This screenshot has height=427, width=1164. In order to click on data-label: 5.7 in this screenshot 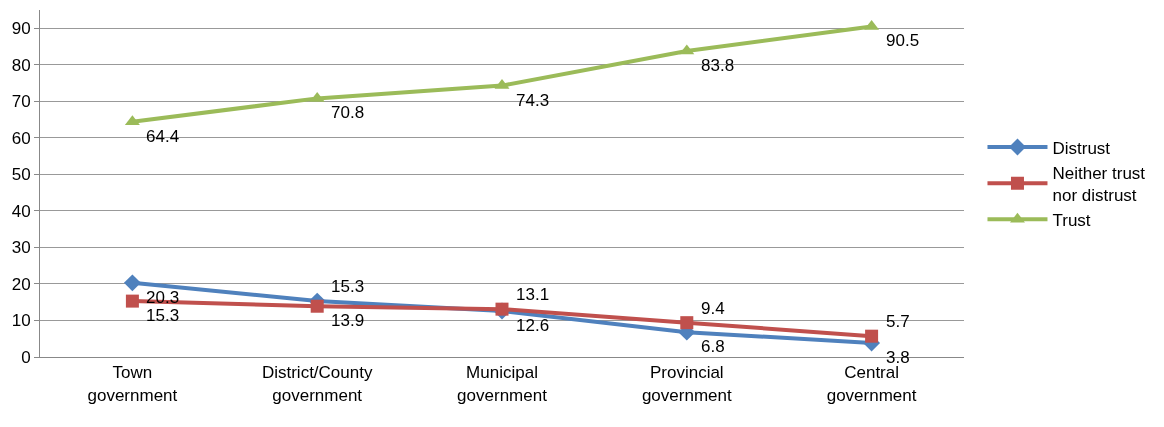, I will do `click(898, 321)`.